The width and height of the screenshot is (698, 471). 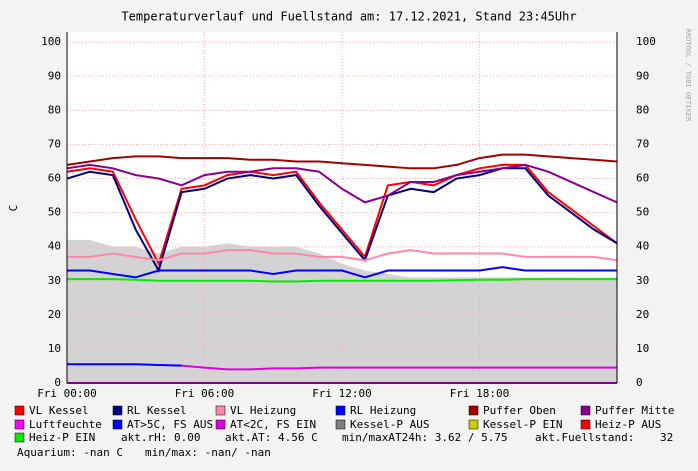 What do you see at coordinates (54, 178) in the screenshot?
I see `y-tick-label: 60` at bounding box center [54, 178].